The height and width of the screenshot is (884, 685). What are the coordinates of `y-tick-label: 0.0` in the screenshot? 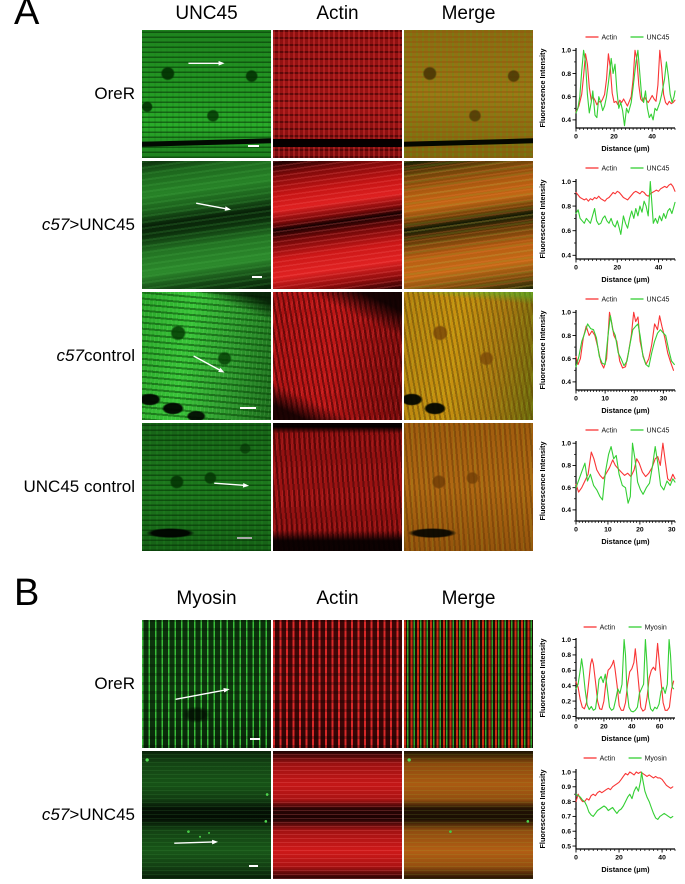 It's located at (567, 717).